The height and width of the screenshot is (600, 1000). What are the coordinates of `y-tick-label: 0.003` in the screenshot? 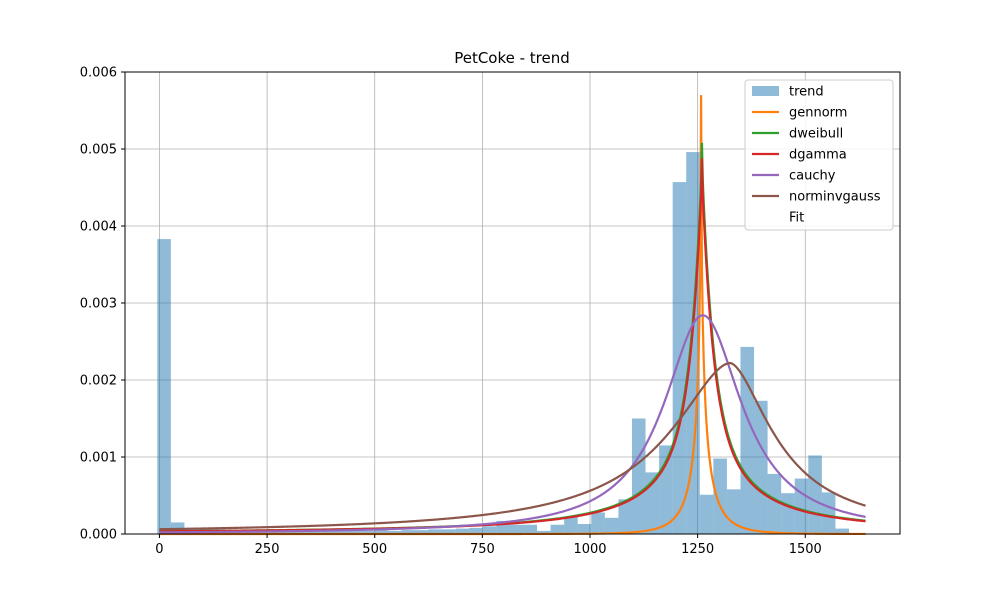 It's located at (98, 304).